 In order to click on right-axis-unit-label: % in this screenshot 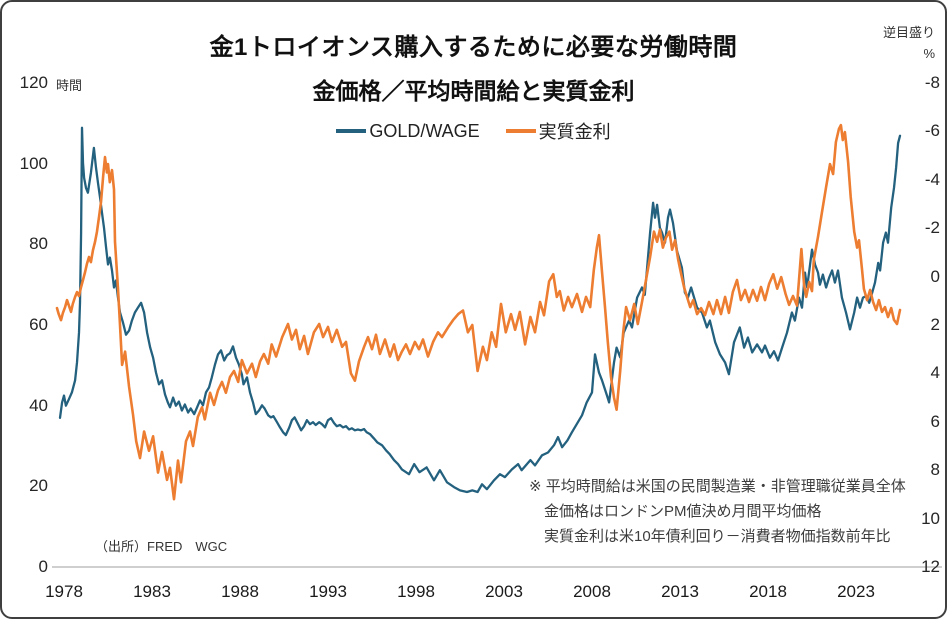, I will do `click(929, 53)`.